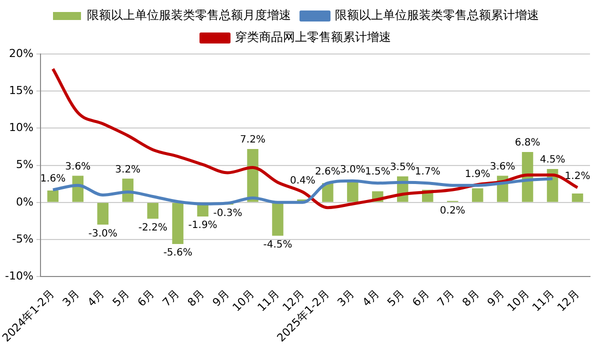  Describe the element at coordinates (527, 143) in the screenshot. I see `data-label: 6.8%` at that location.